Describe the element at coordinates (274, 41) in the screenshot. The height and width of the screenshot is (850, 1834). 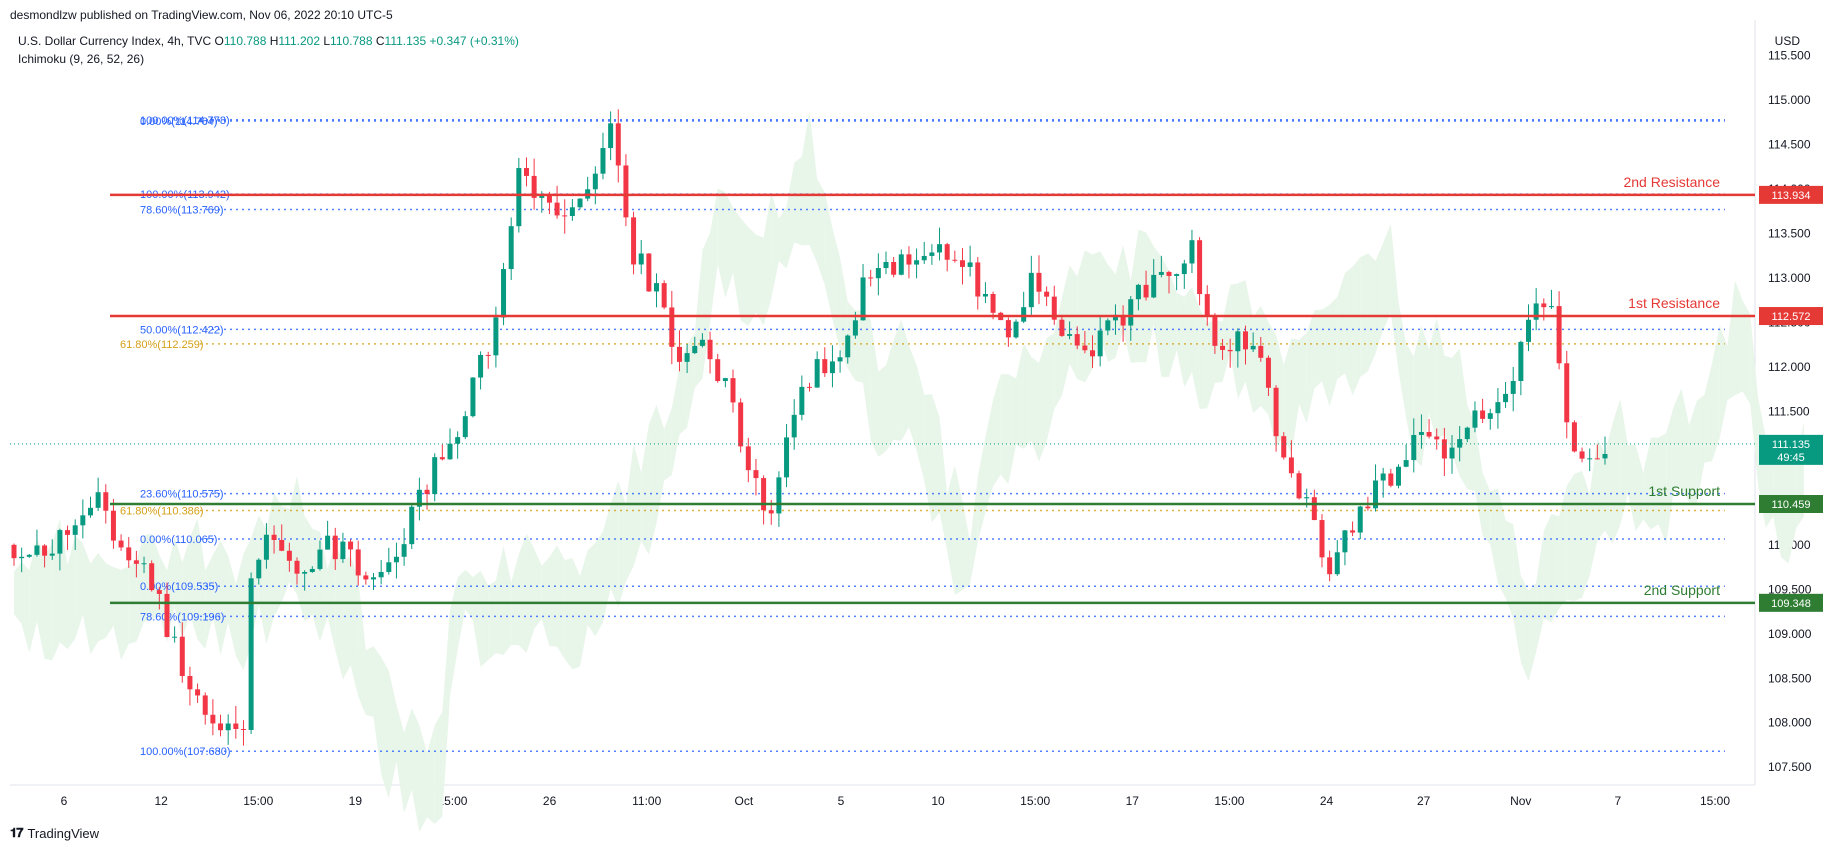
I see `high-label: H` at that location.